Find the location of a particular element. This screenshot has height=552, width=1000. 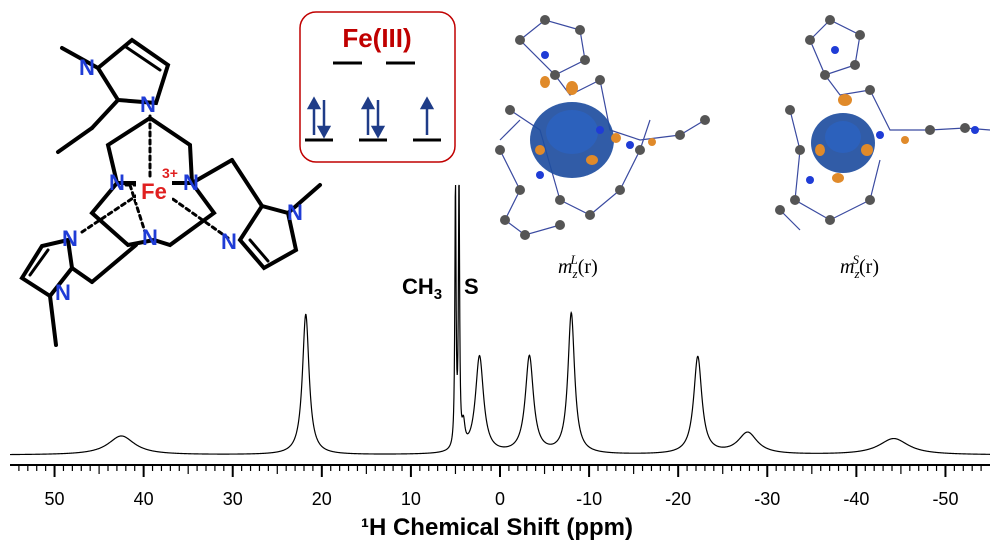

x-axis: 50 40 30 20 10 0 -10 -20 -30 -40 -50 is located at coordinates (500, 486).